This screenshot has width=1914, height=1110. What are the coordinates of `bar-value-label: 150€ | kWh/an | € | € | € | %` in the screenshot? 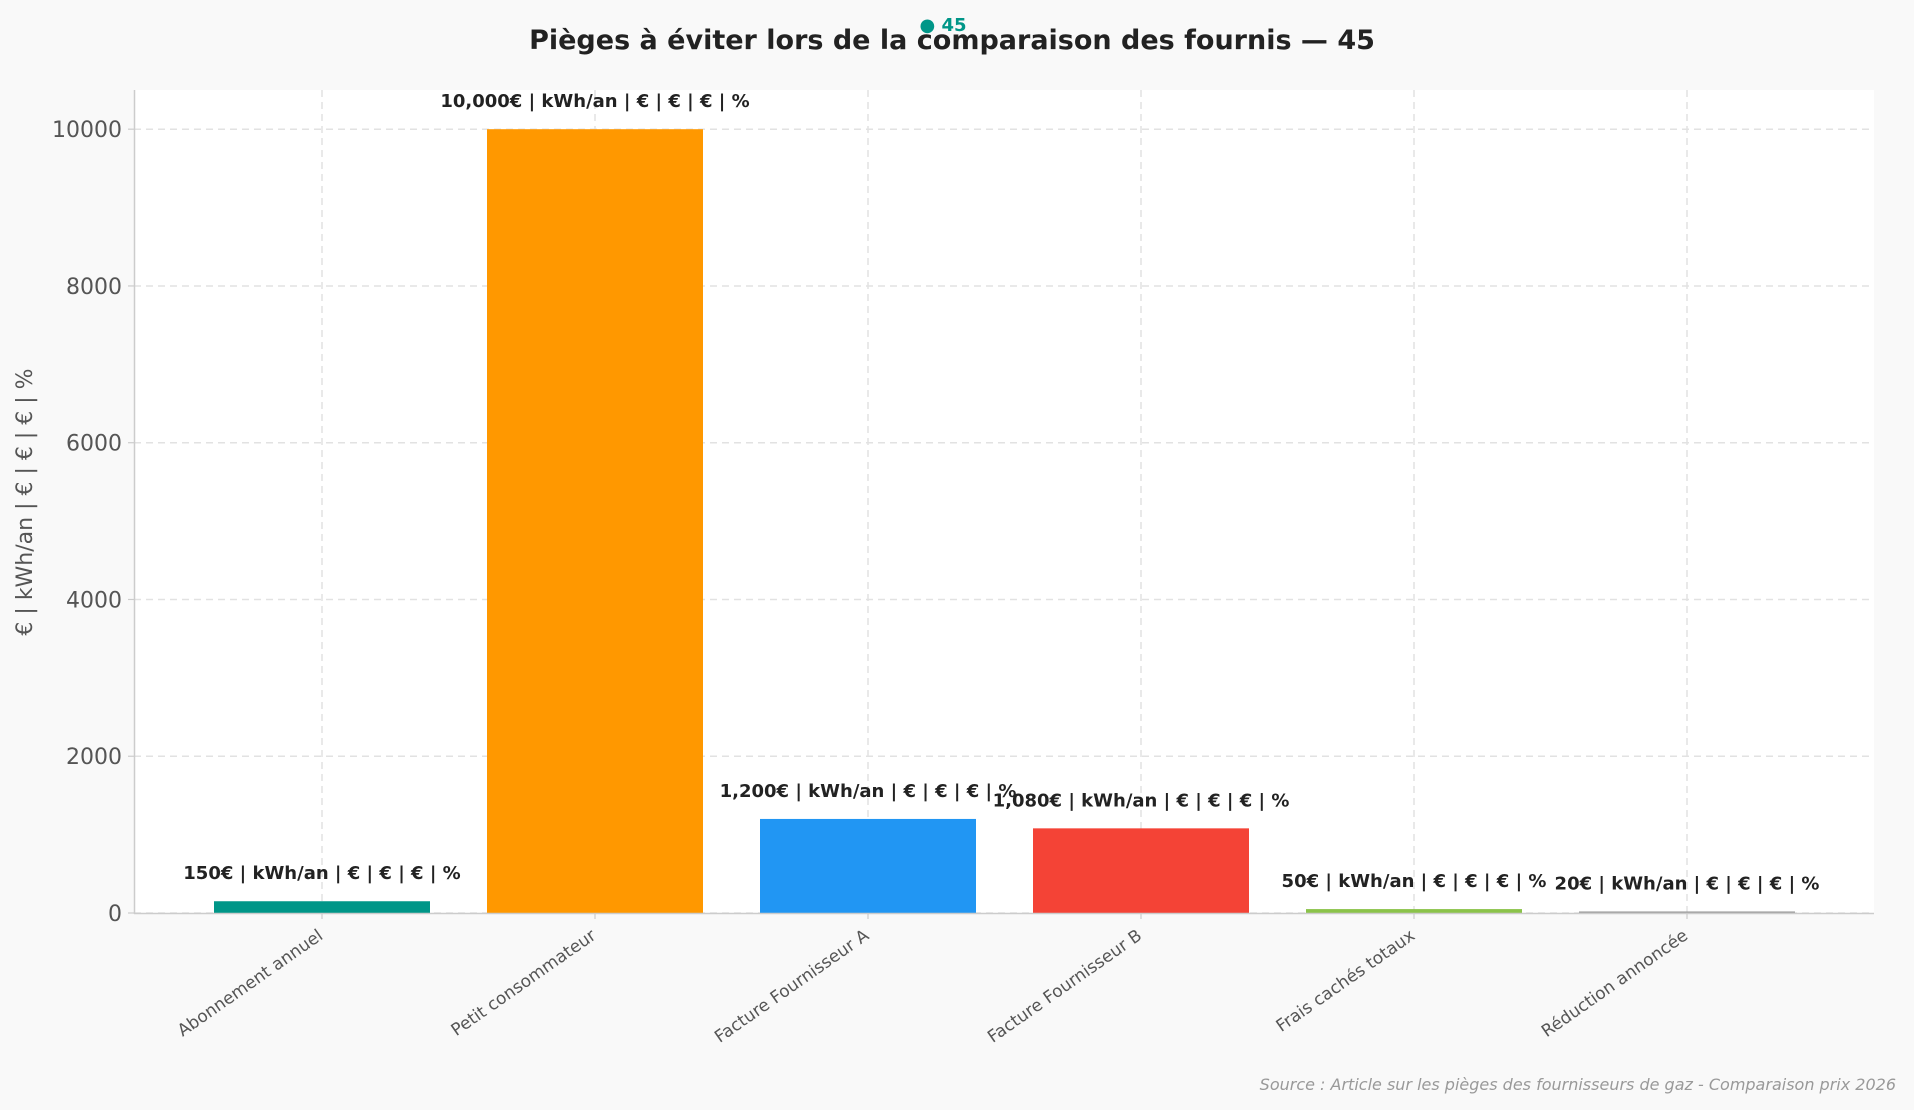 It's located at (321, 873).